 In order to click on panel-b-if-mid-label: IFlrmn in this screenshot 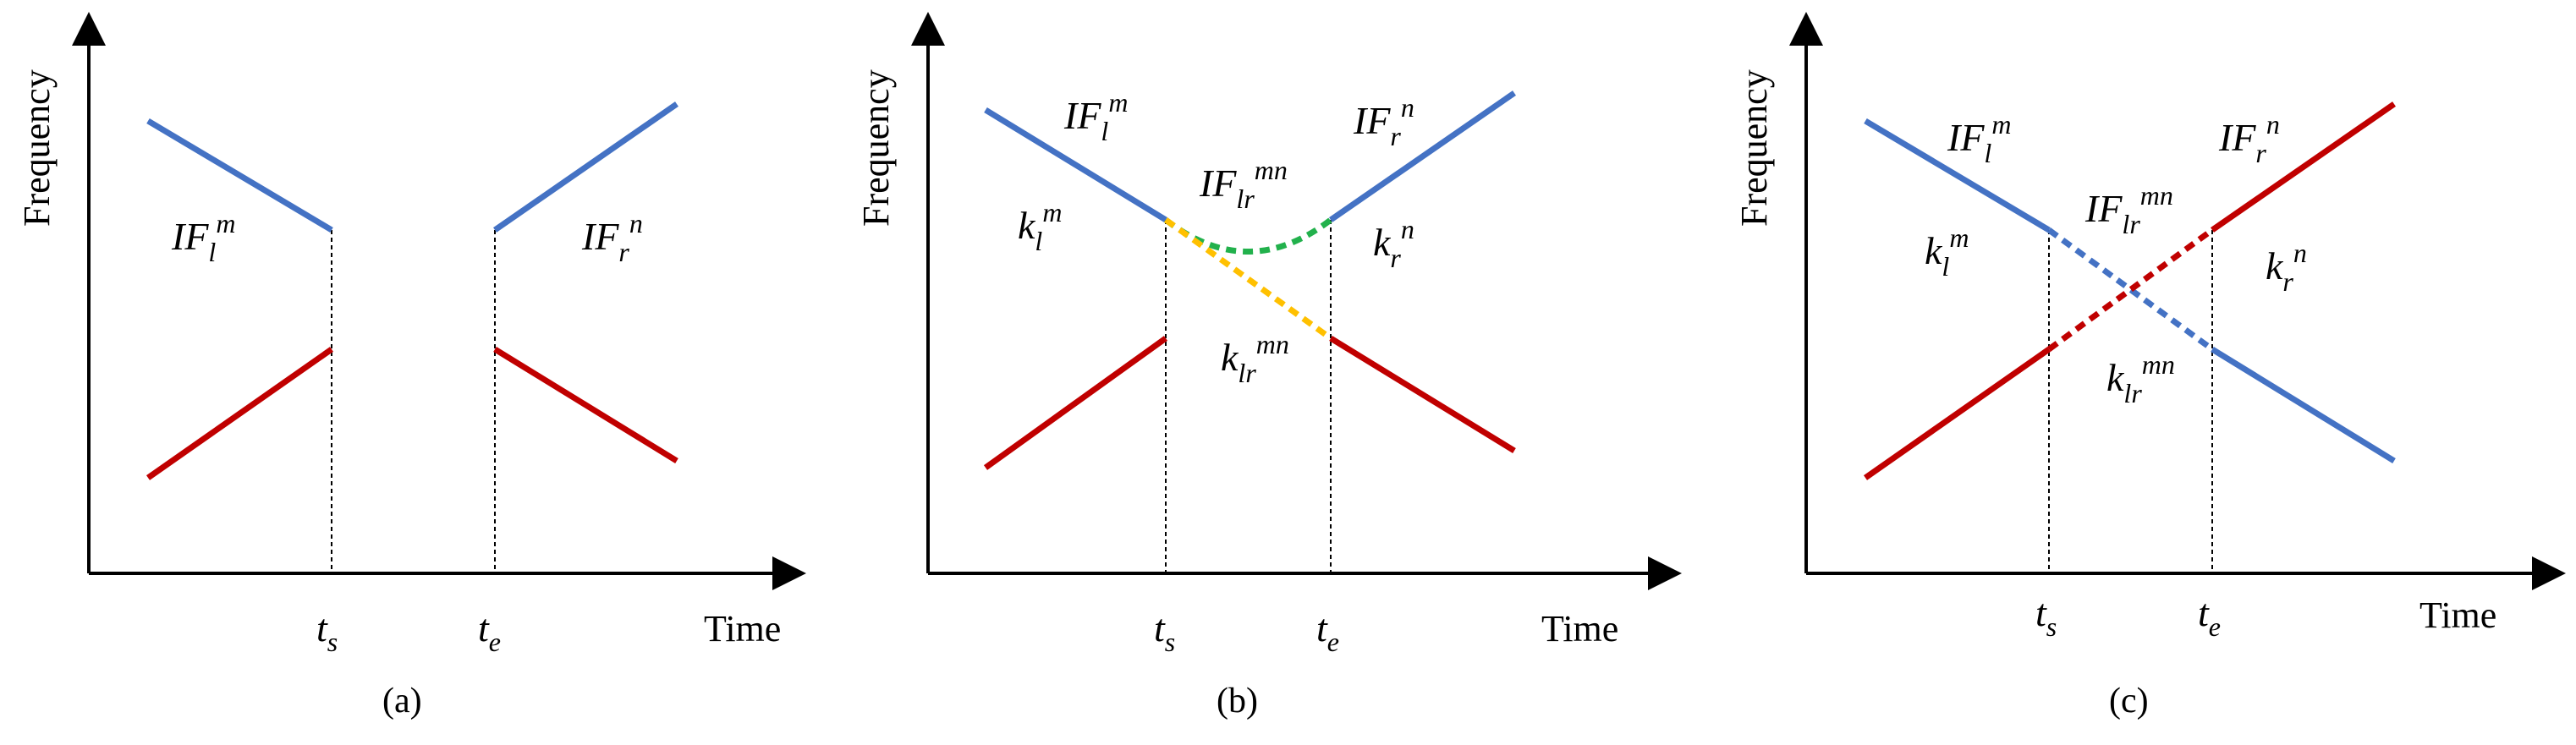, I will do `click(1243, 184)`.